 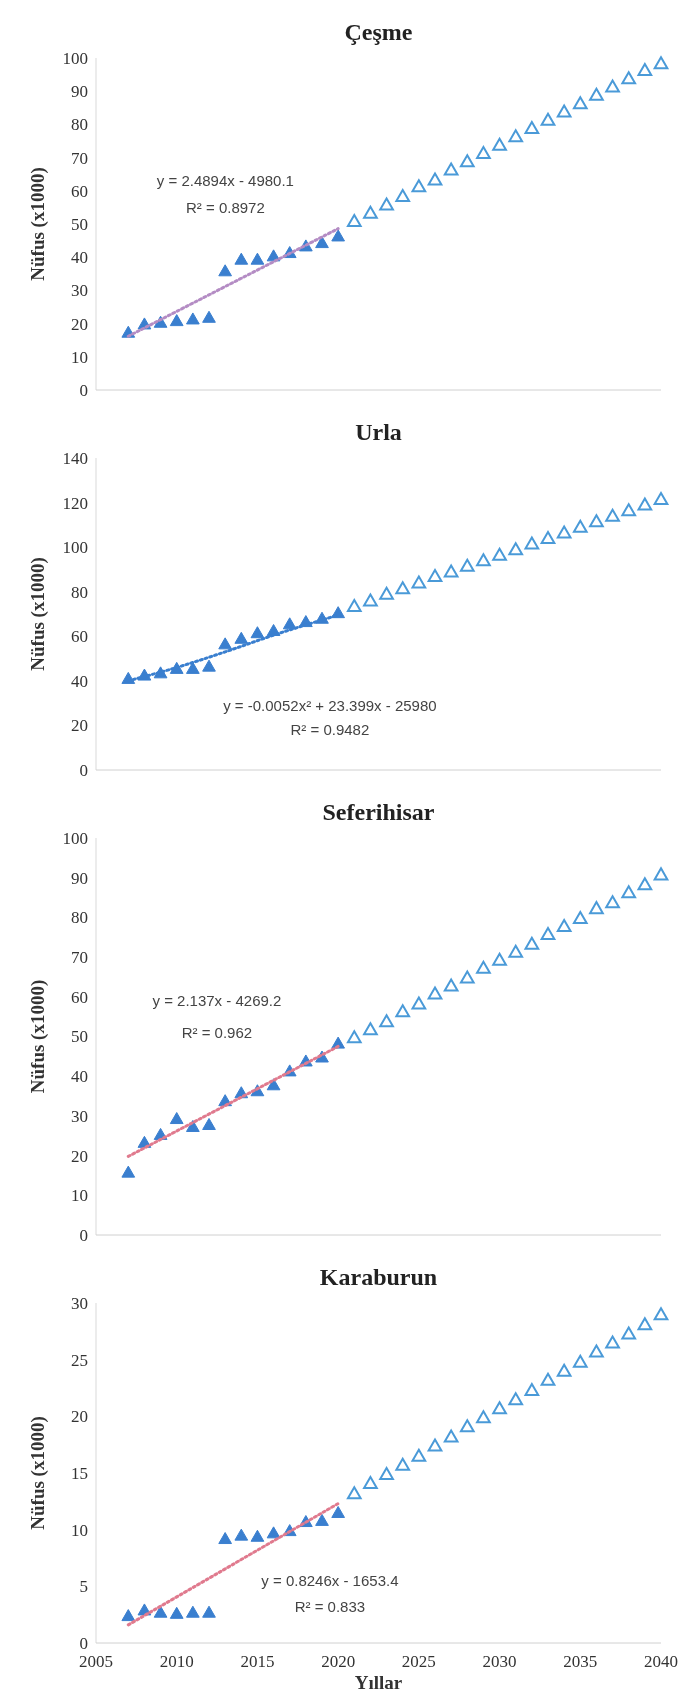 What do you see at coordinates (257, 1661) in the screenshot?
I see `x-tick-label: 2015` at bounding box center [257, 1661].